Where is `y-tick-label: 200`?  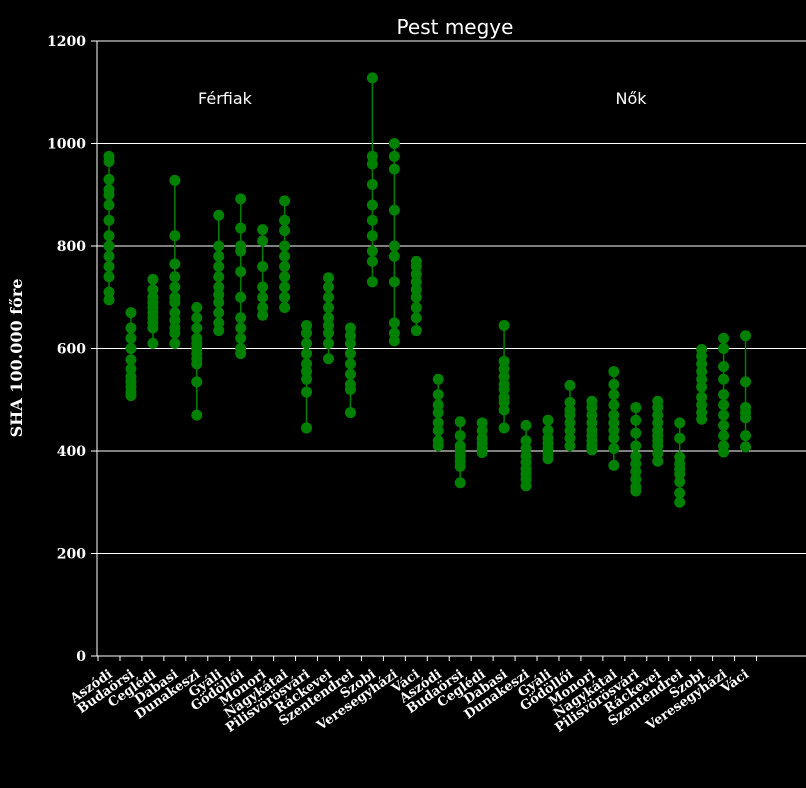 y-tick-label: 200 is located at coordinates (71, 555).